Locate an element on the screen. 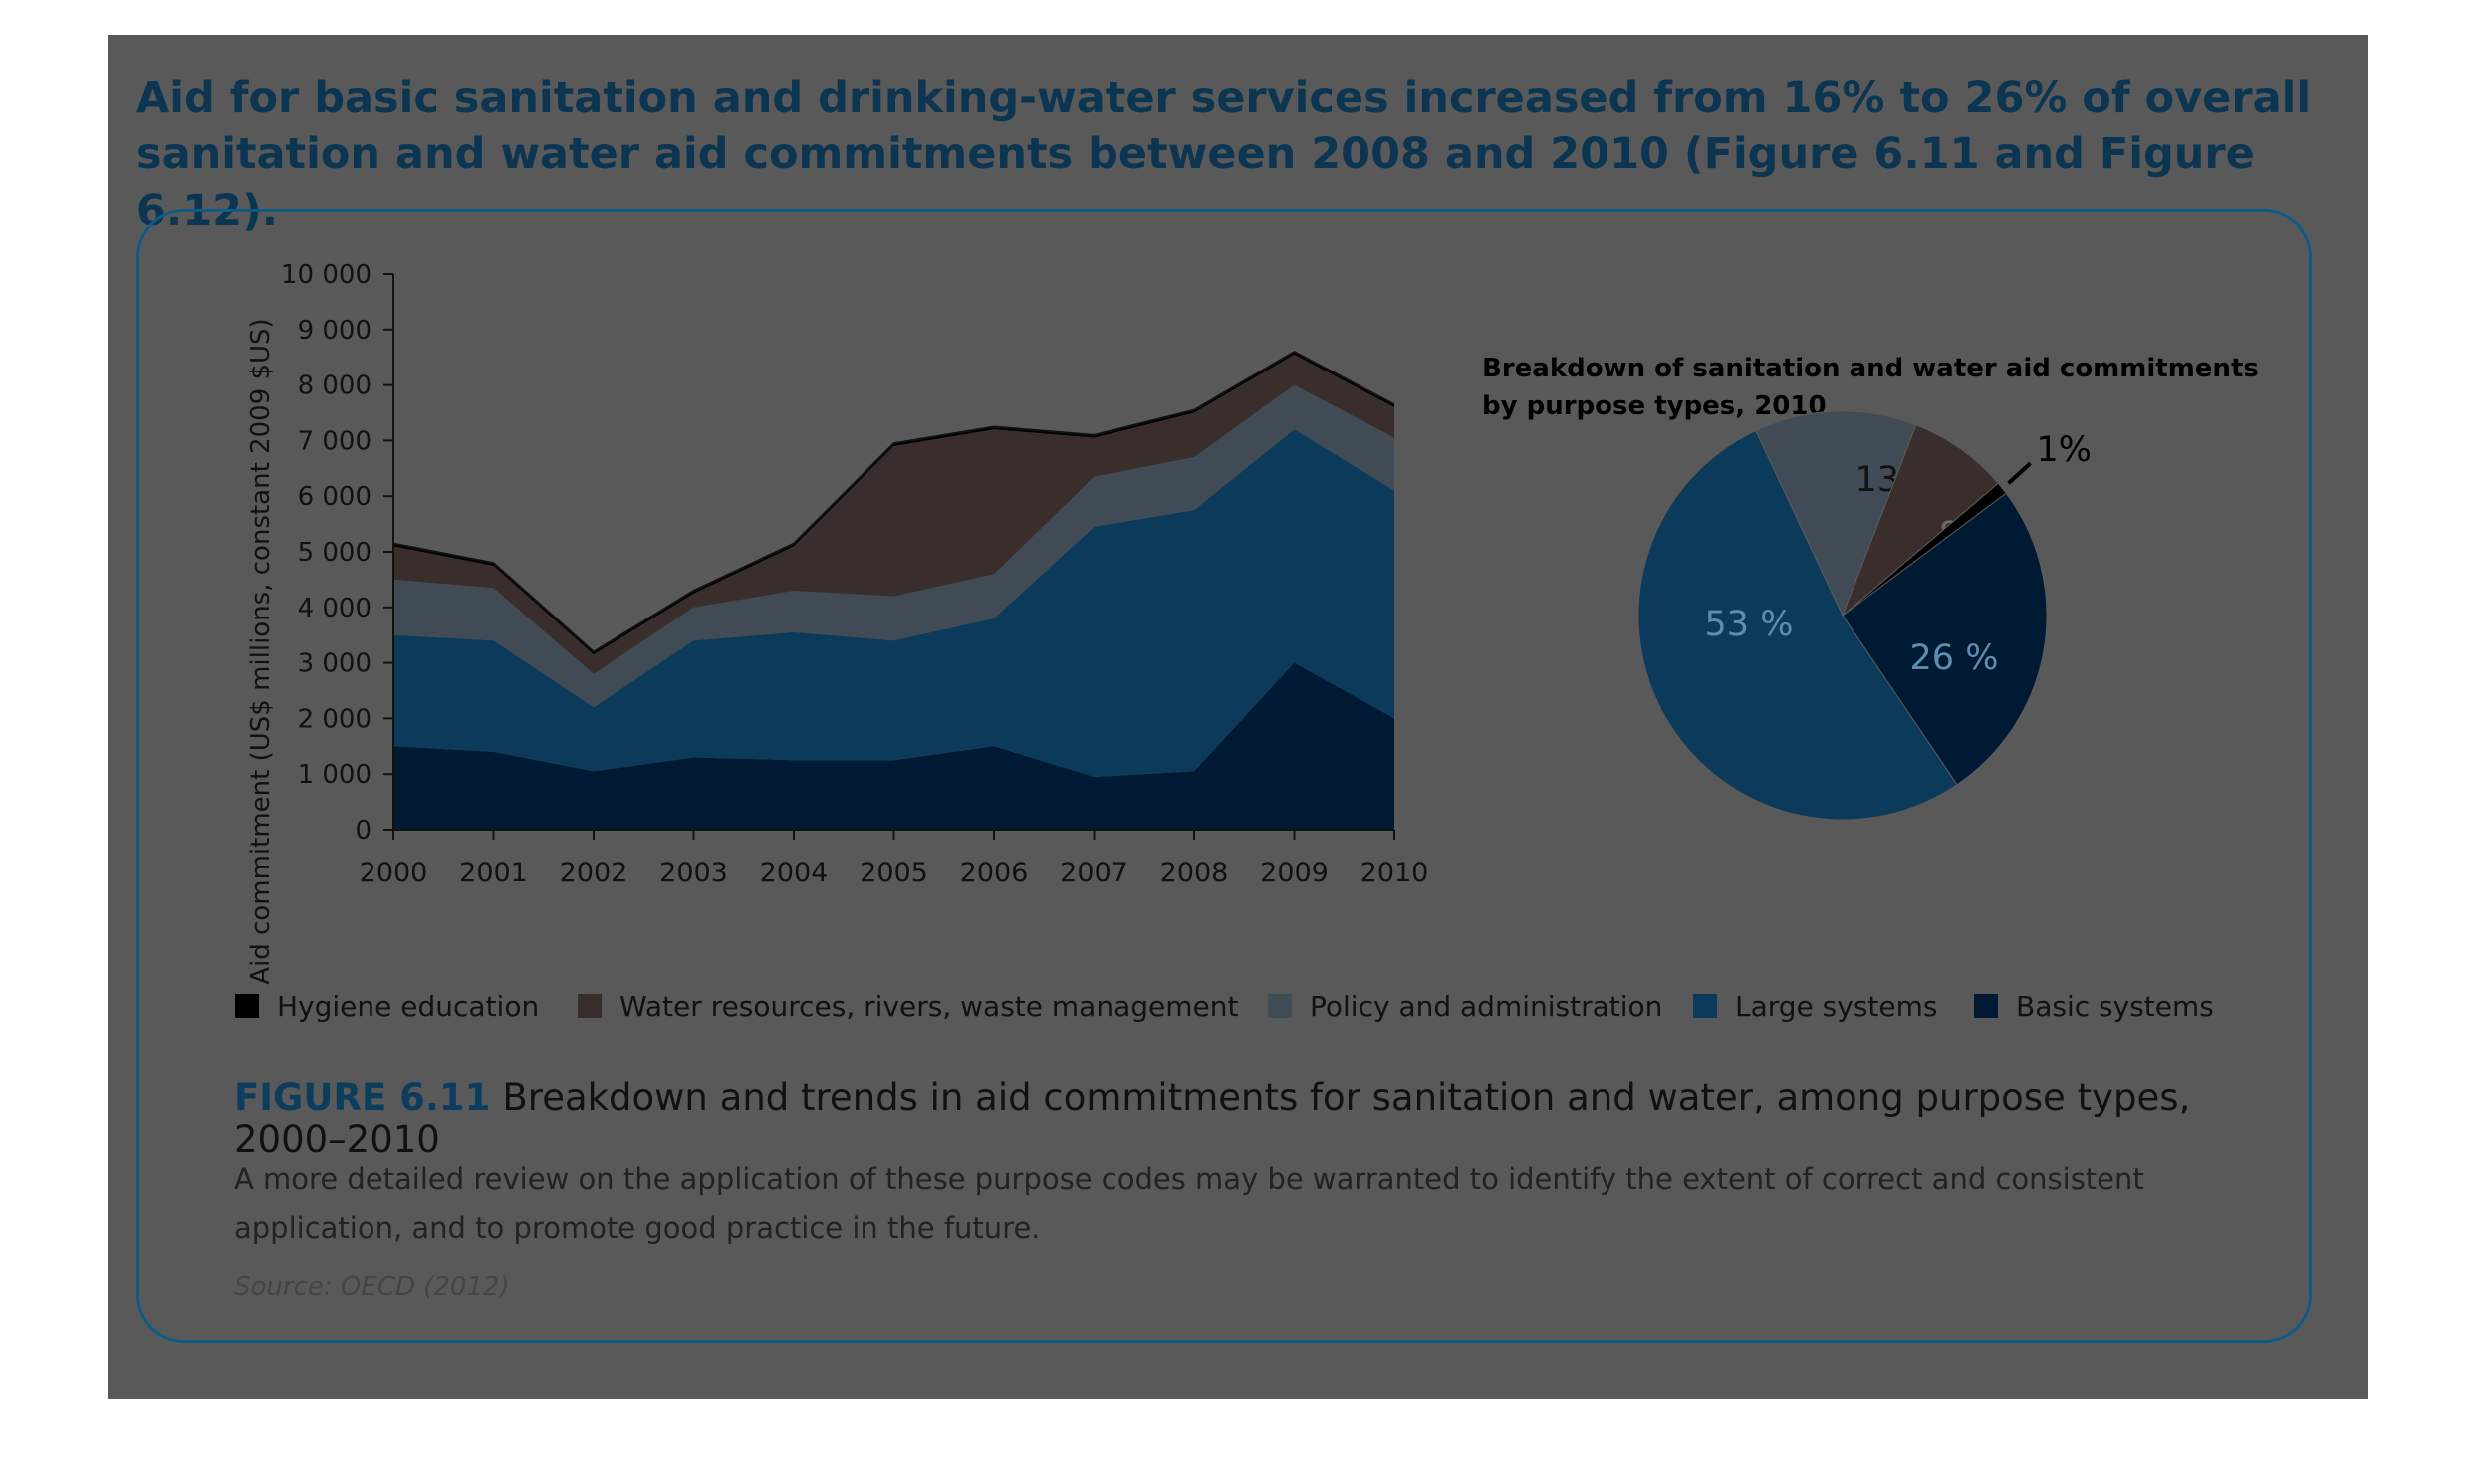  legend-item-policy: Policy and administration is located at coordinates (1465, 1006).